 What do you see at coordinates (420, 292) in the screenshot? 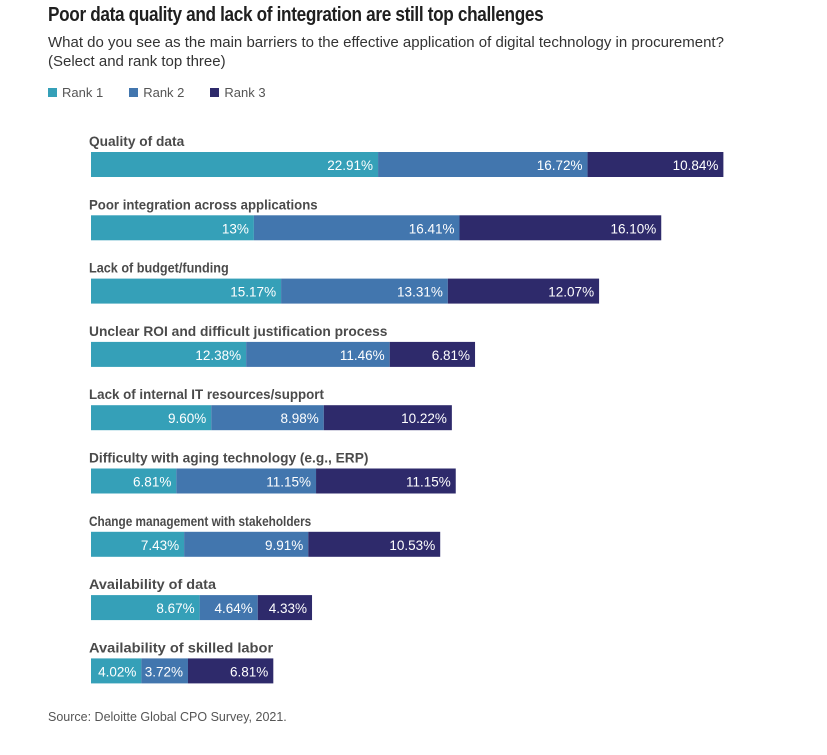
I see `data-label: 13.31%` at bounding box center [420, 292].